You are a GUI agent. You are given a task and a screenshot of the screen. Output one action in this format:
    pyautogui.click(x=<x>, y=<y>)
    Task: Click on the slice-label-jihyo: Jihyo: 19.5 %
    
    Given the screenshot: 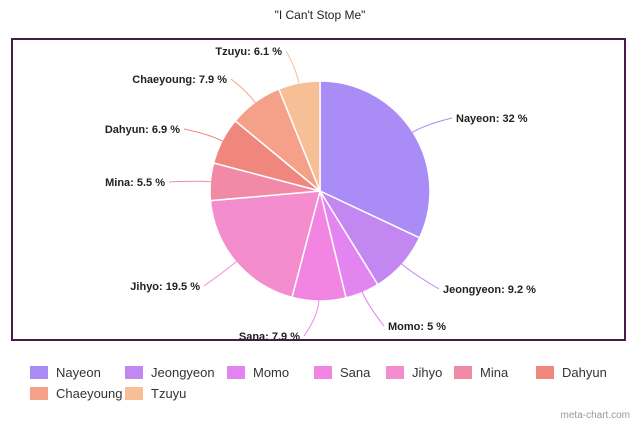 What is the action you would take?
    pyautogui.click(x=165, y=287)
    